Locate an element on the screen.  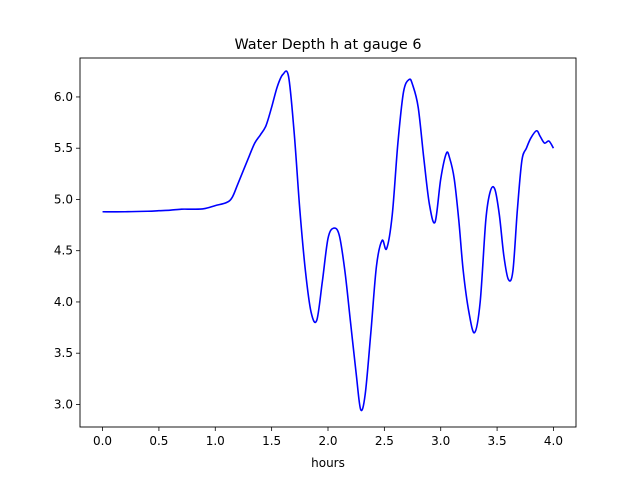
y-tick-label: 6.0 is located at coordinates (63, 97).